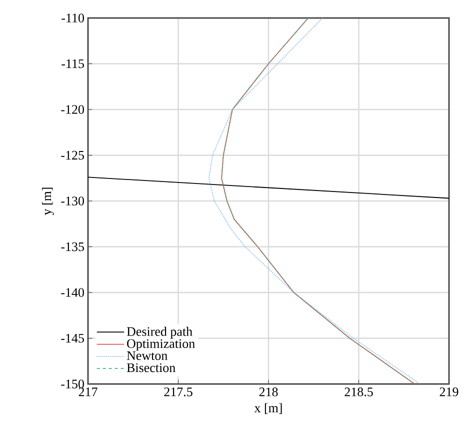 Image resolution: width=467 pixels, height=446 pixels. I want to click on y-tick-label: -135, so click(72, 247).